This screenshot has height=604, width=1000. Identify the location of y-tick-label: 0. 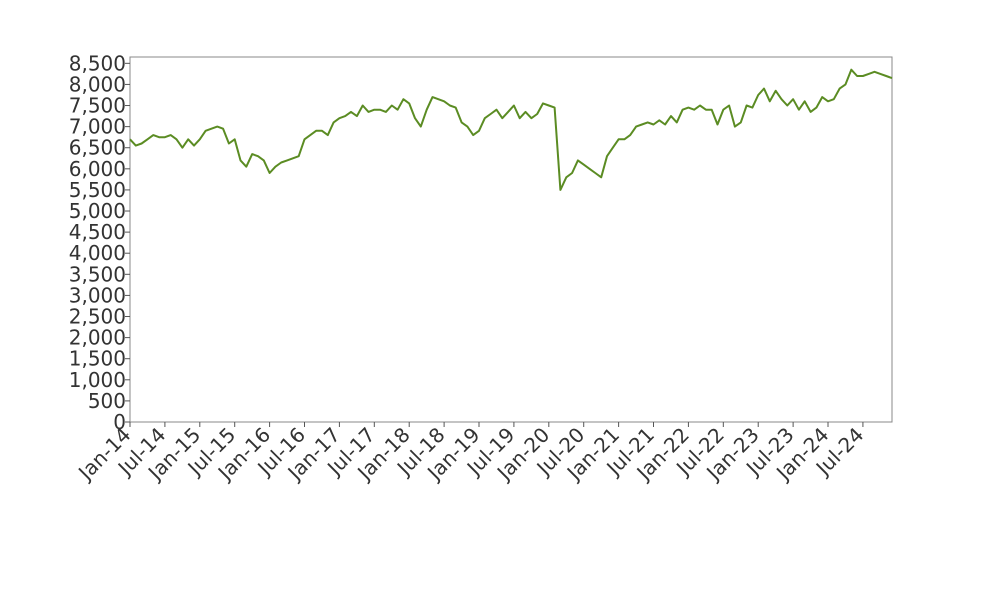
(119, 422).